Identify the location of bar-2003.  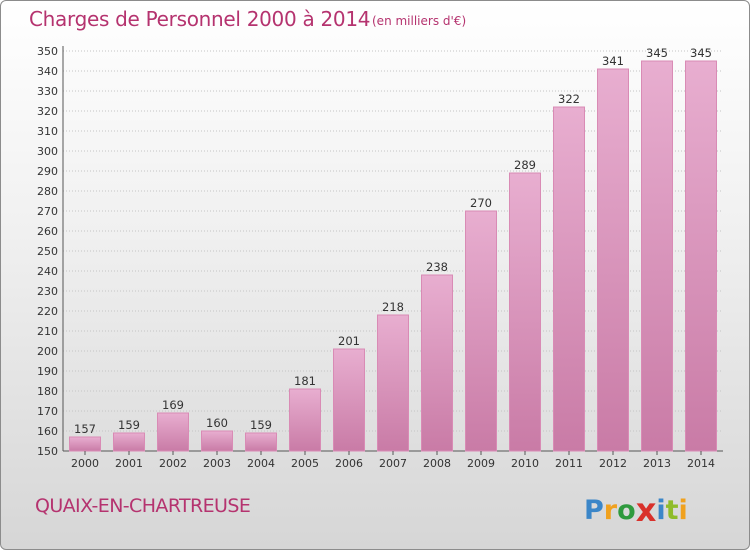
(217, 441).